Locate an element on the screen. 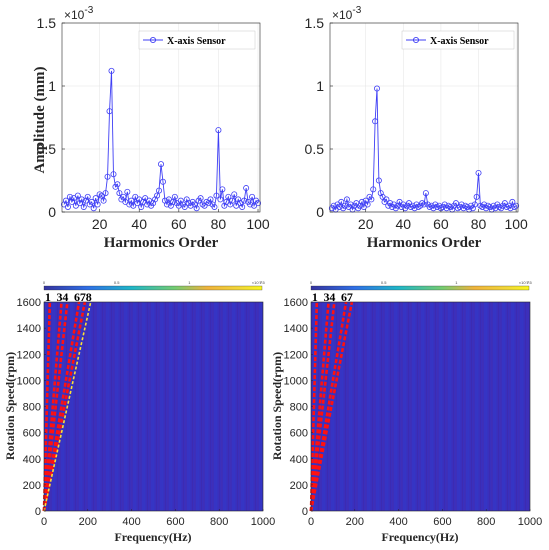 The height and width of the screenshot is (550, 549). y-tick-labels: 0 0.5 1 1.5 is located at coordinates (319, 117).